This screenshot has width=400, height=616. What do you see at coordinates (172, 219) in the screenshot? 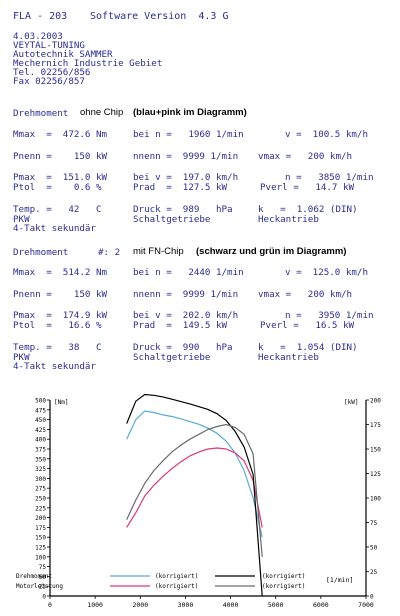
I see `run1-row6-col2: Schaltgetriebe` at bounding box center [172, 219].